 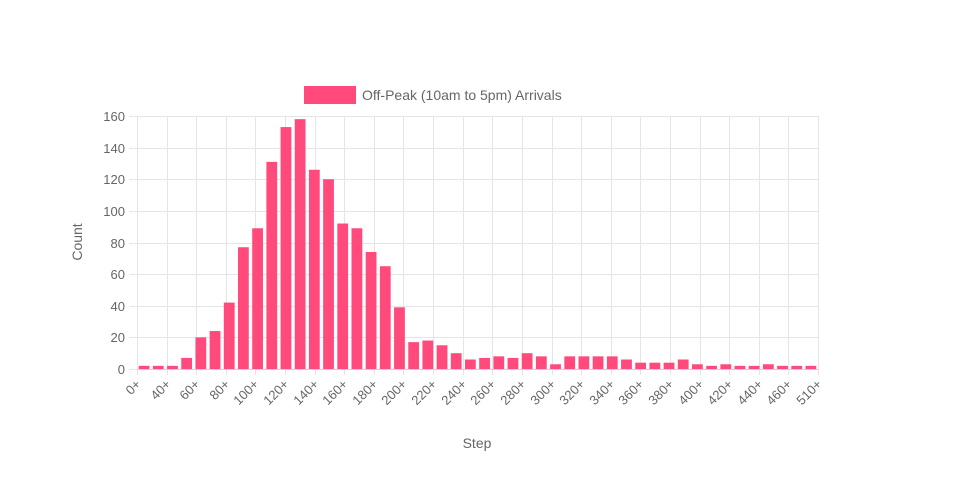 What do you see at coordinates (160, 390) in the screenshot?
I see `x-tick-label: 40+` at bounding box center [160, 390].